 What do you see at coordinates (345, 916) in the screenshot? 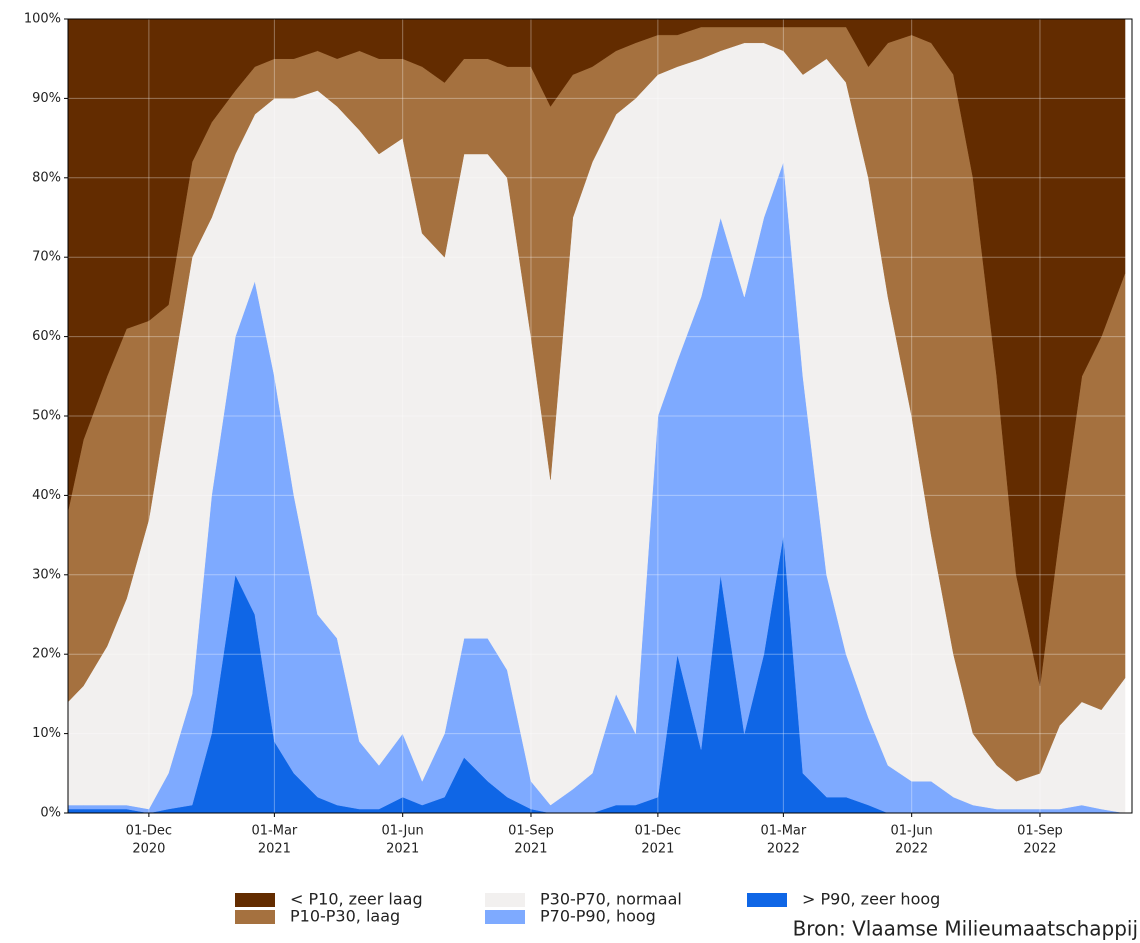
I see `legend-label: P10-P30, laag` at bounding box center [345, 916].